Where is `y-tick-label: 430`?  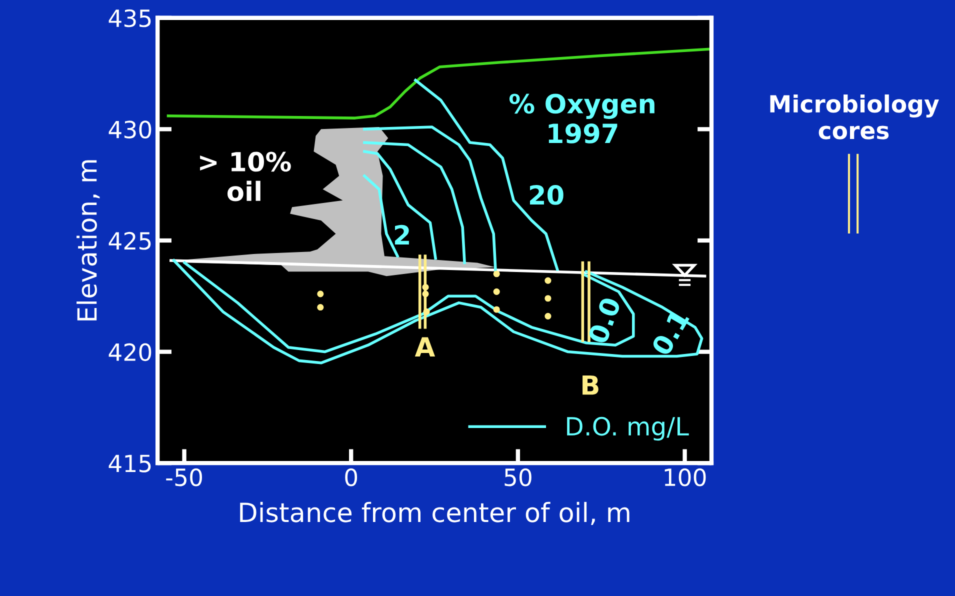 y-tick-label: 430 is located at coordinates (130, 129).